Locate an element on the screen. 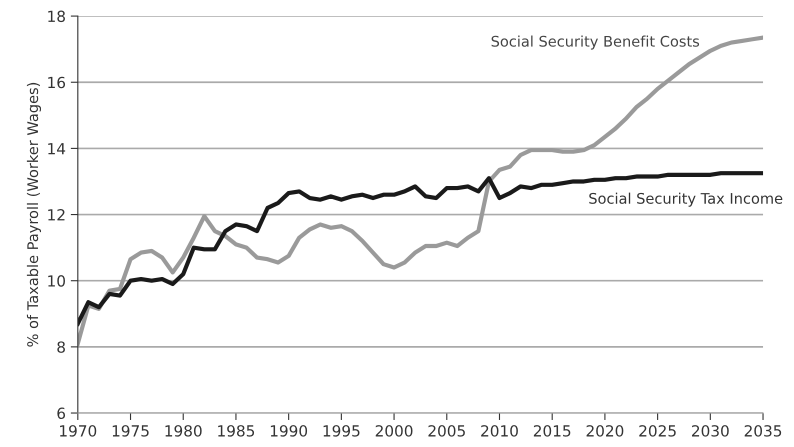 Image resolution: width=794 pixels, height=447 pixels. y-tick-label: 8 is located at coordinates (61, 347).